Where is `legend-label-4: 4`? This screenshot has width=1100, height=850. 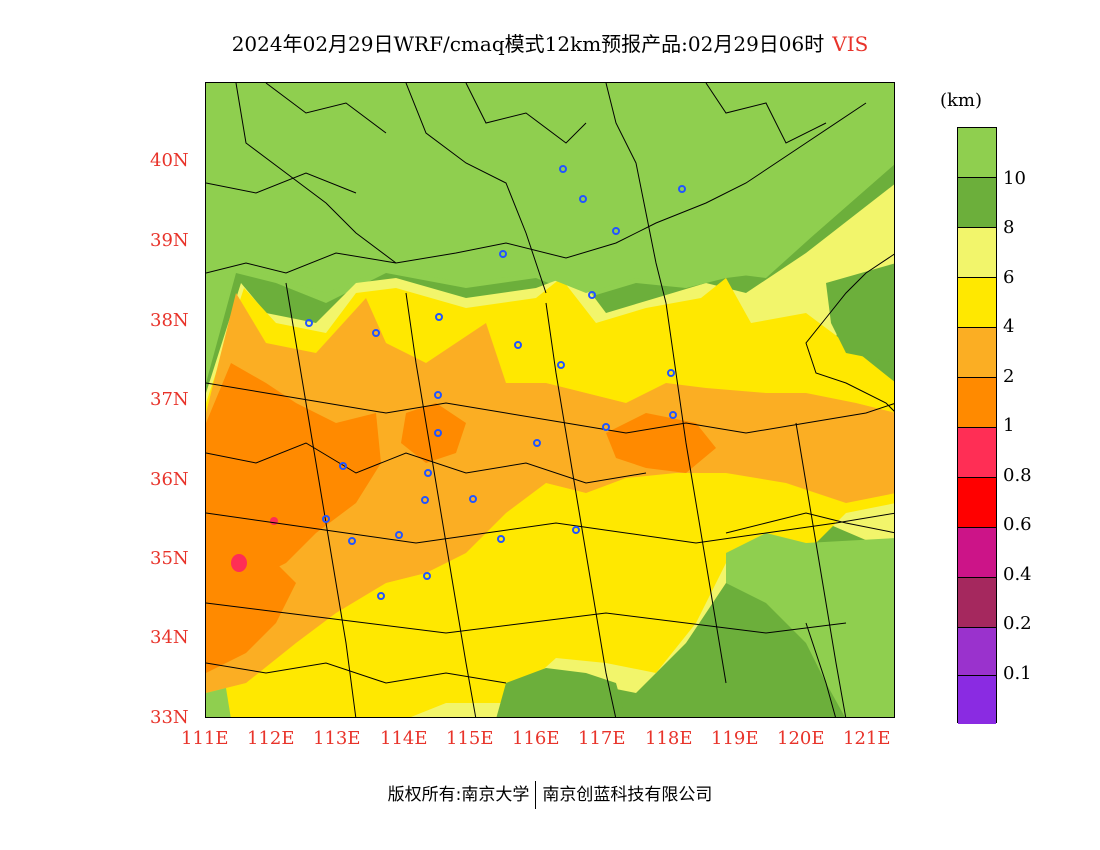 legend-label-4: 4 is located at coordinates (1009, 326).